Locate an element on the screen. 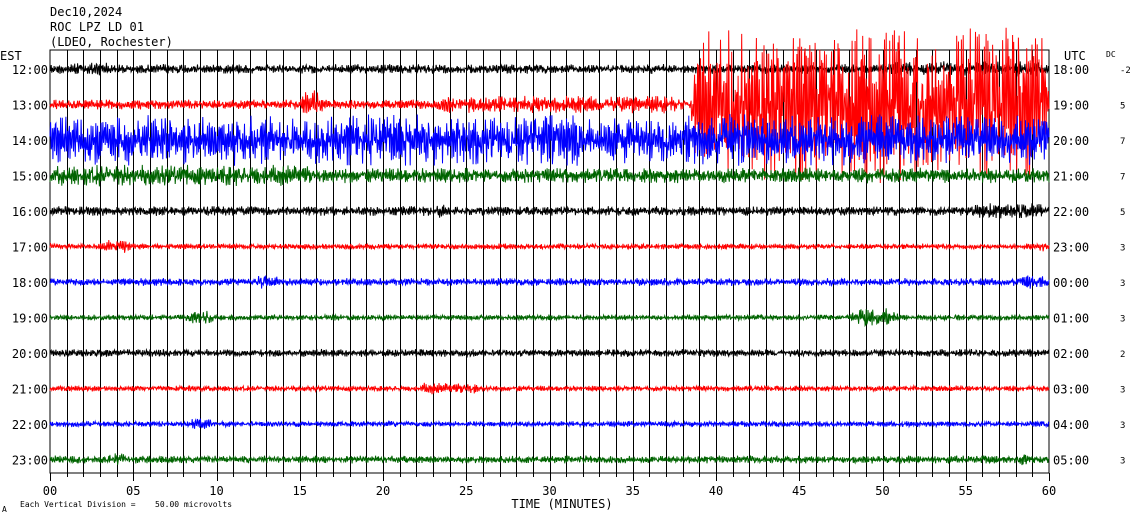  est-time-label: 18:00 is located at coordinates (30, 283).